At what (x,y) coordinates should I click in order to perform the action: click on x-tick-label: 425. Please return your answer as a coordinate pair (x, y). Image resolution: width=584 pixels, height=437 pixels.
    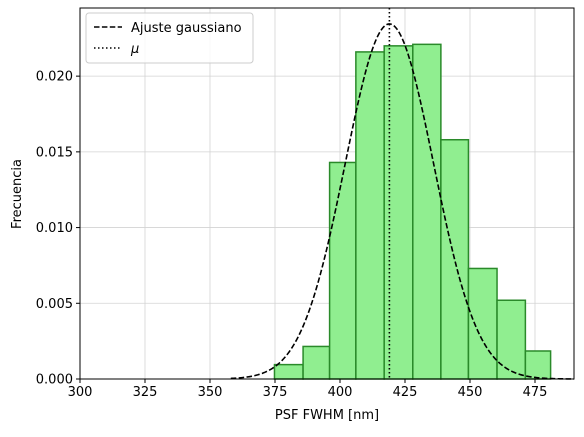
    Looking at the image, I should click on (405, 392).